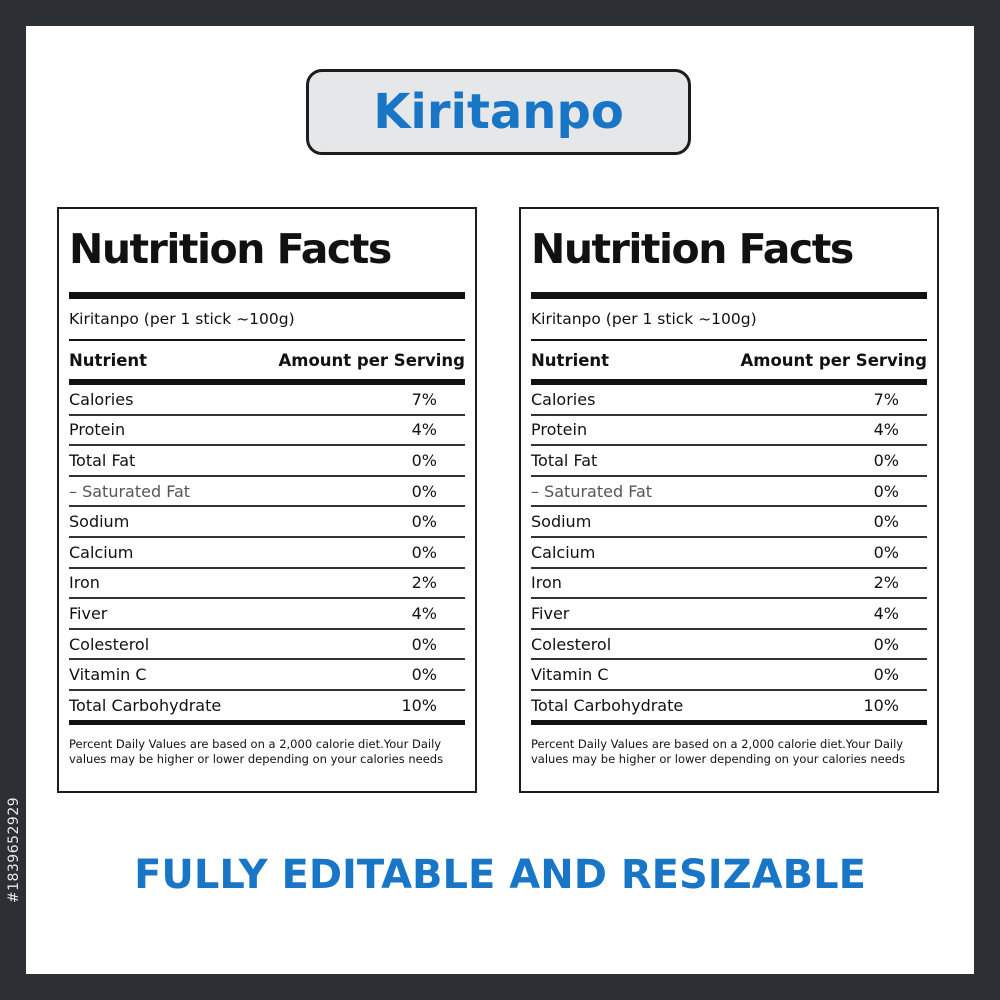 This screenshot has width=1000, height=1000. I want to click on product-title: Kiritanpo, so click(498, 112).